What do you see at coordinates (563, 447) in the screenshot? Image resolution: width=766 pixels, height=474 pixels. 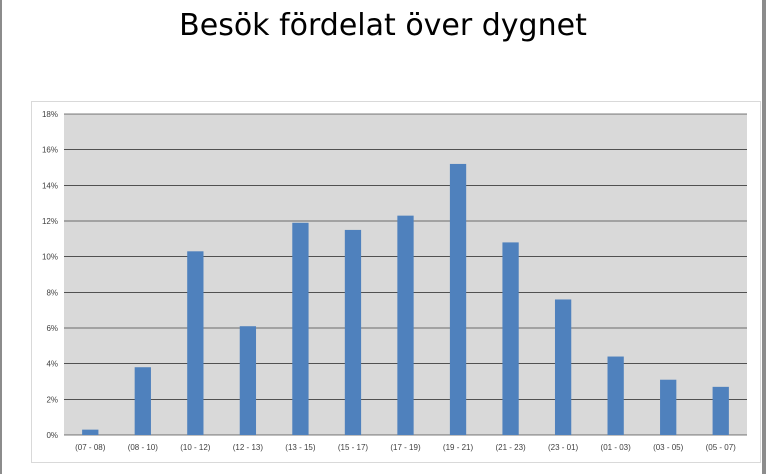 I see `x-tick-label: (23 - 01)` at bounding box center [563, 447].